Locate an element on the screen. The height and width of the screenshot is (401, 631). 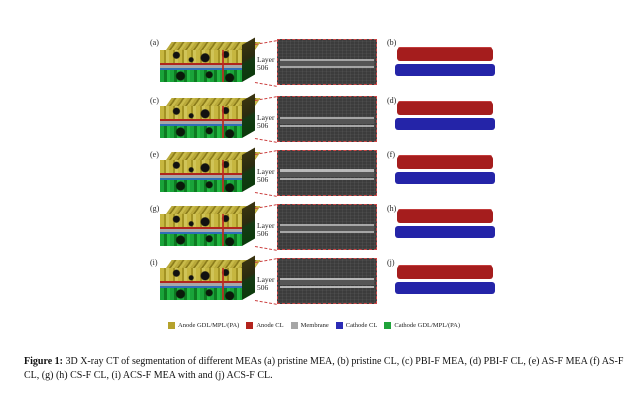
caption-prefix: Figure 1: is located at coordinates (43, 361).